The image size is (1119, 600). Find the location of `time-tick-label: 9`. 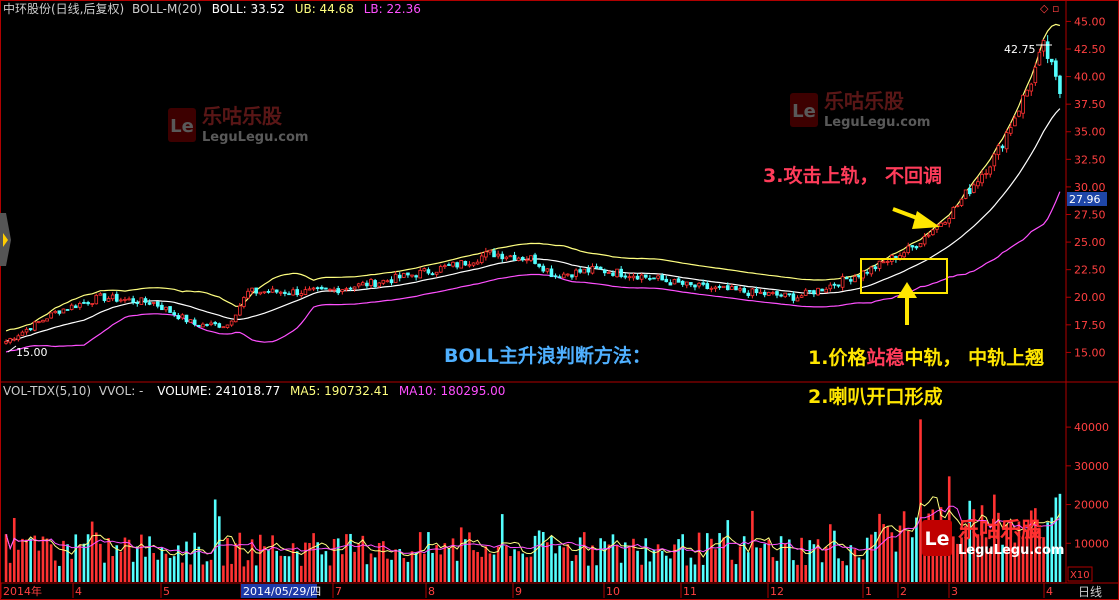

time-tick-label: 9 is located at coordinates (518, 591).